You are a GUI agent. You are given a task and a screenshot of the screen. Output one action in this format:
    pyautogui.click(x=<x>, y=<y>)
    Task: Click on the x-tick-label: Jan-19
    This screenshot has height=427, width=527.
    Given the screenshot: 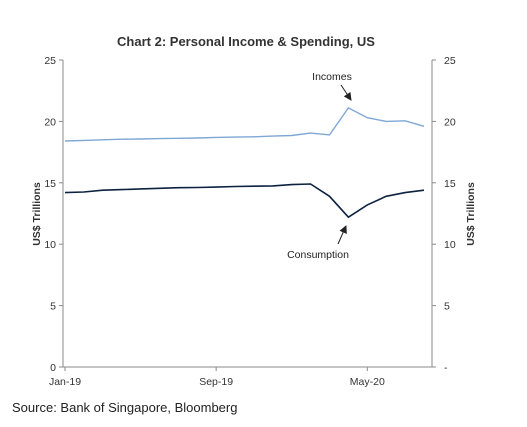 What is the action you would take?
    pyautogui.click(x=65, y=382)
    